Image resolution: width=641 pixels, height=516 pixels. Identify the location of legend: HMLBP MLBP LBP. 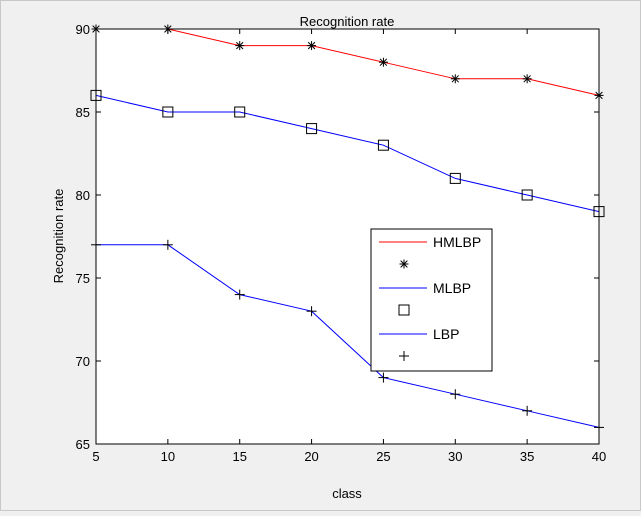
(431, 300).